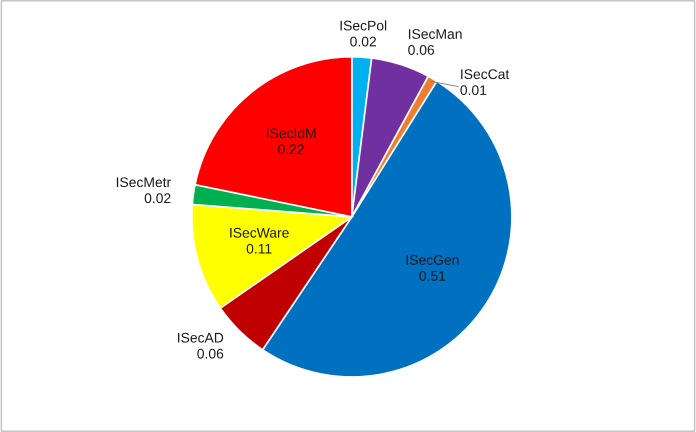 This screenshot has width=696, height=432. What do you see at coordinates (432, 276) in the screenshot?
I see `data-label: 0.51` at bounding box center [432, 276].